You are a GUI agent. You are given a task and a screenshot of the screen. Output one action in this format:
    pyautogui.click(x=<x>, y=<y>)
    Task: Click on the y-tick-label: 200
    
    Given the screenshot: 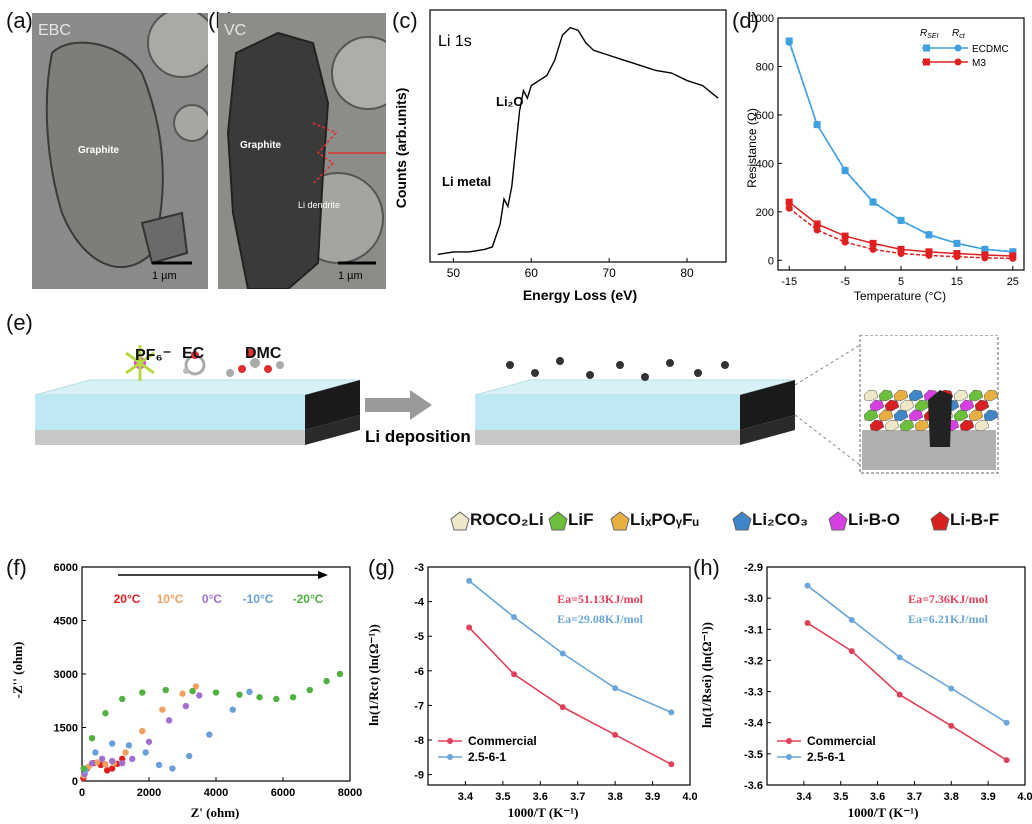 What is the action you would take?
    pyautogui.click(x=765, y=213)
    